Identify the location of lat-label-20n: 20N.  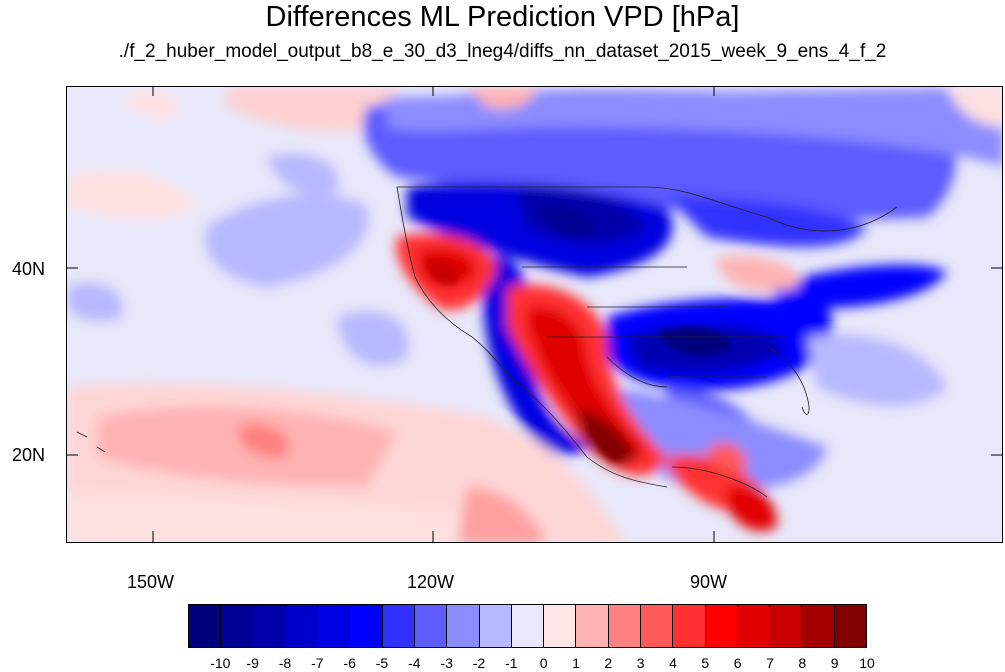
(29, 455).